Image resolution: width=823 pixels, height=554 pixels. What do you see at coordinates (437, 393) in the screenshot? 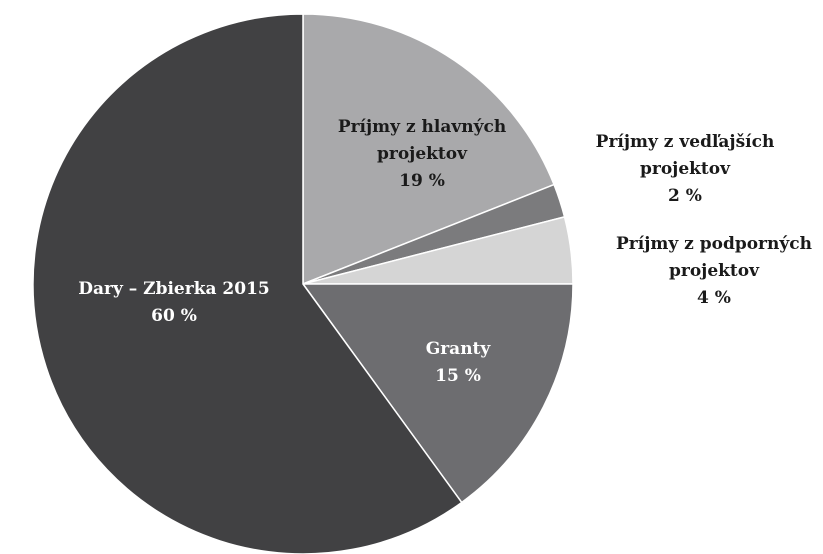
I see `slice` at bounding box center [437, 393].